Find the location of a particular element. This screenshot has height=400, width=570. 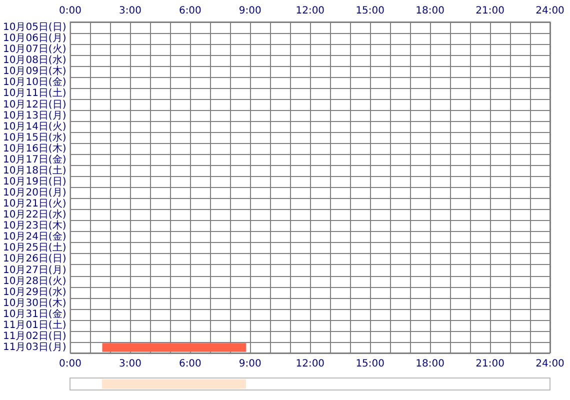

y-tick-label: 10月20日(月) is located at coordinates (34, 193).